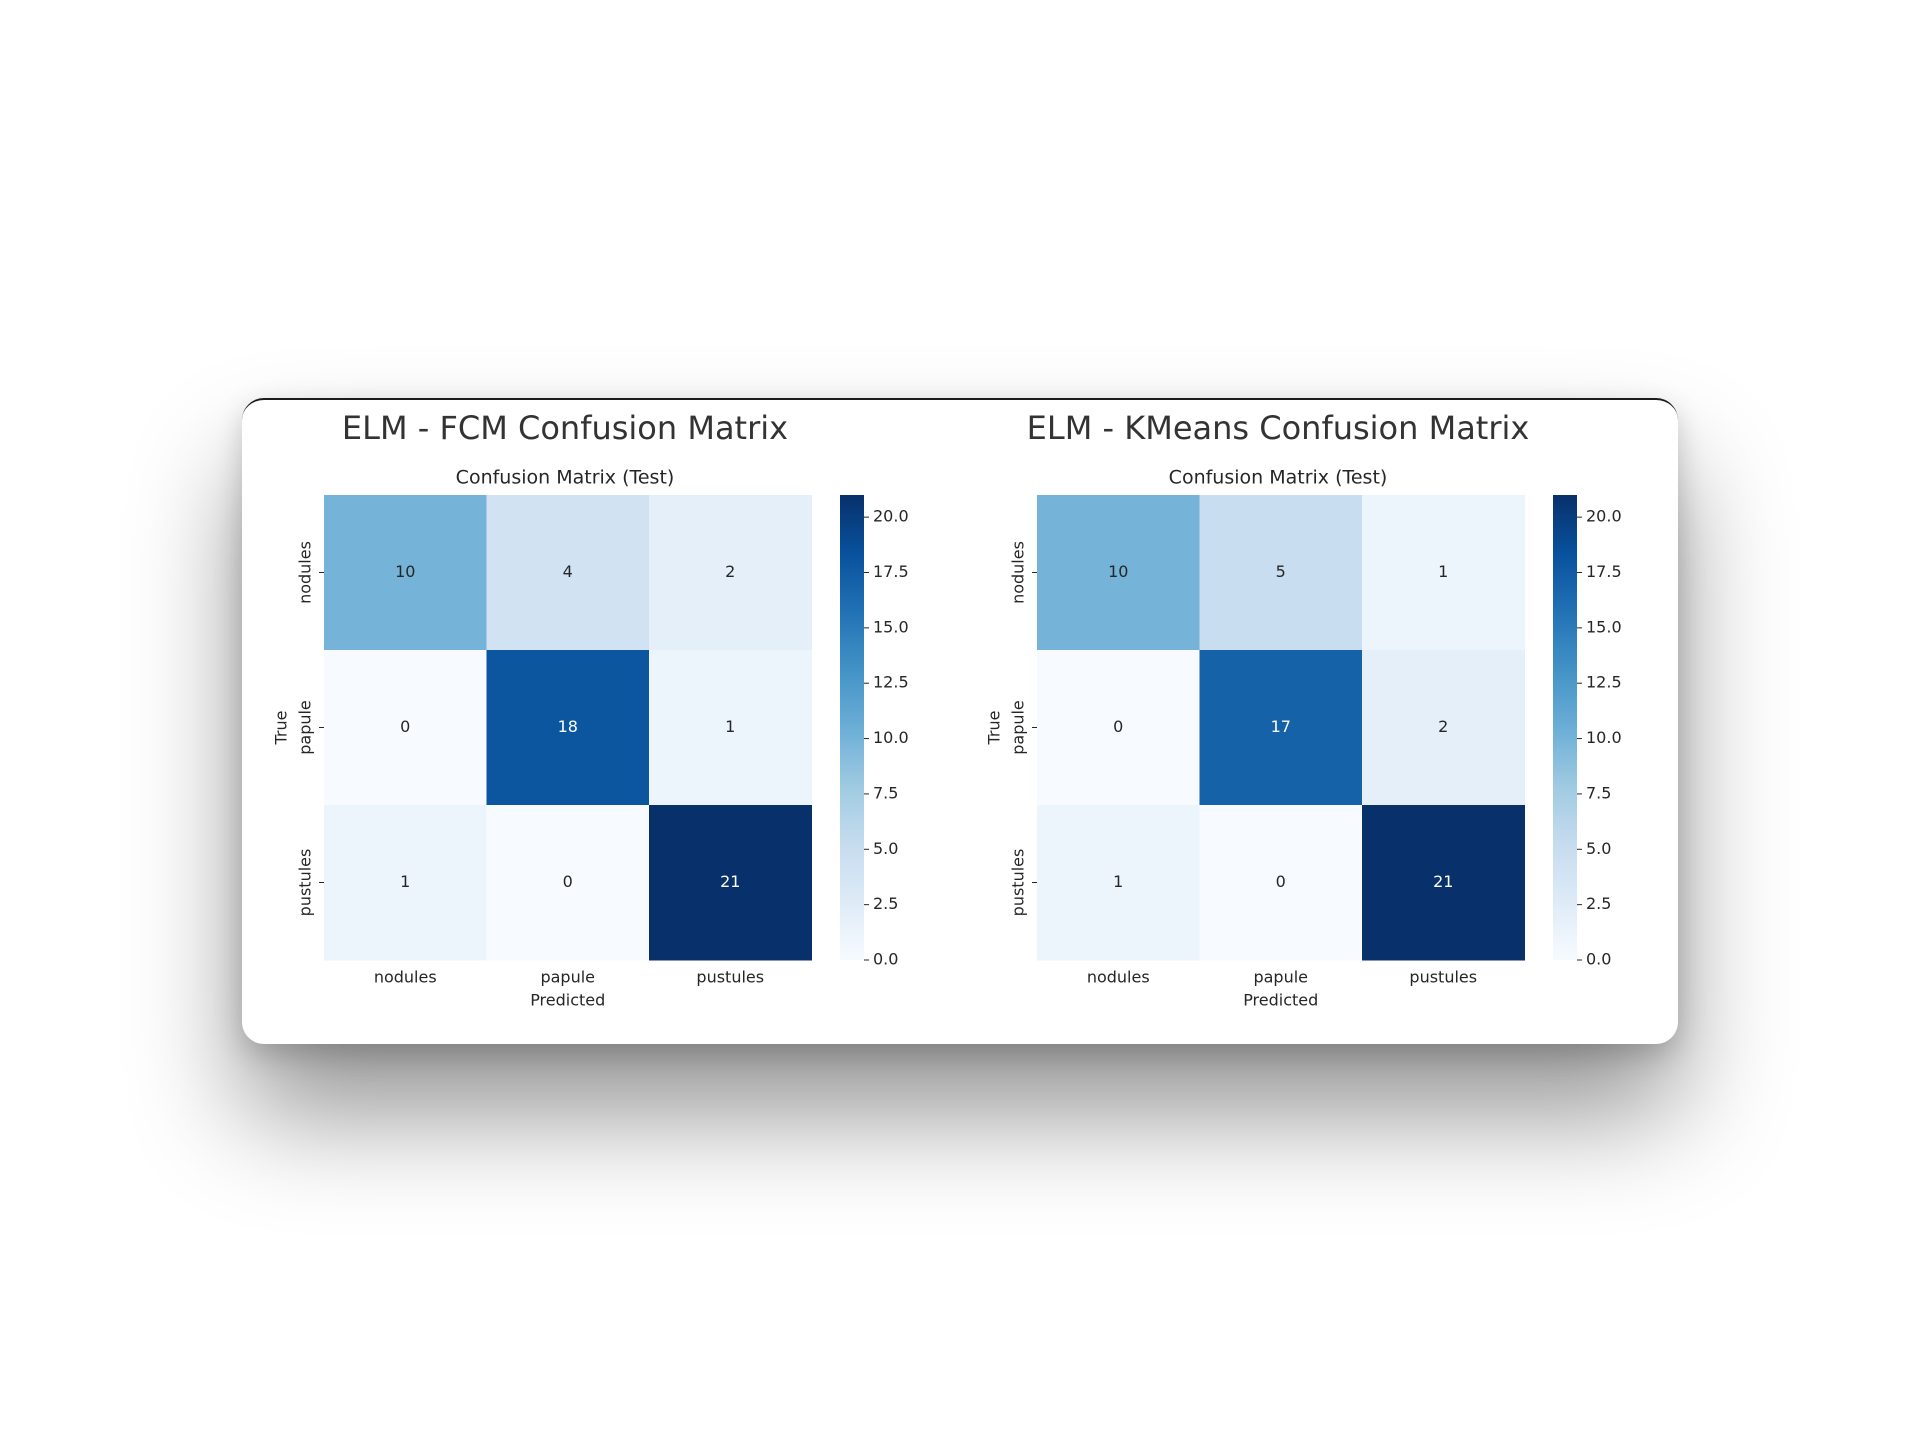  Describe the element at coordinates (565, 428) in the screenshot. I see `figure-title: ELM - FCM Confusion Matrix` at that location.